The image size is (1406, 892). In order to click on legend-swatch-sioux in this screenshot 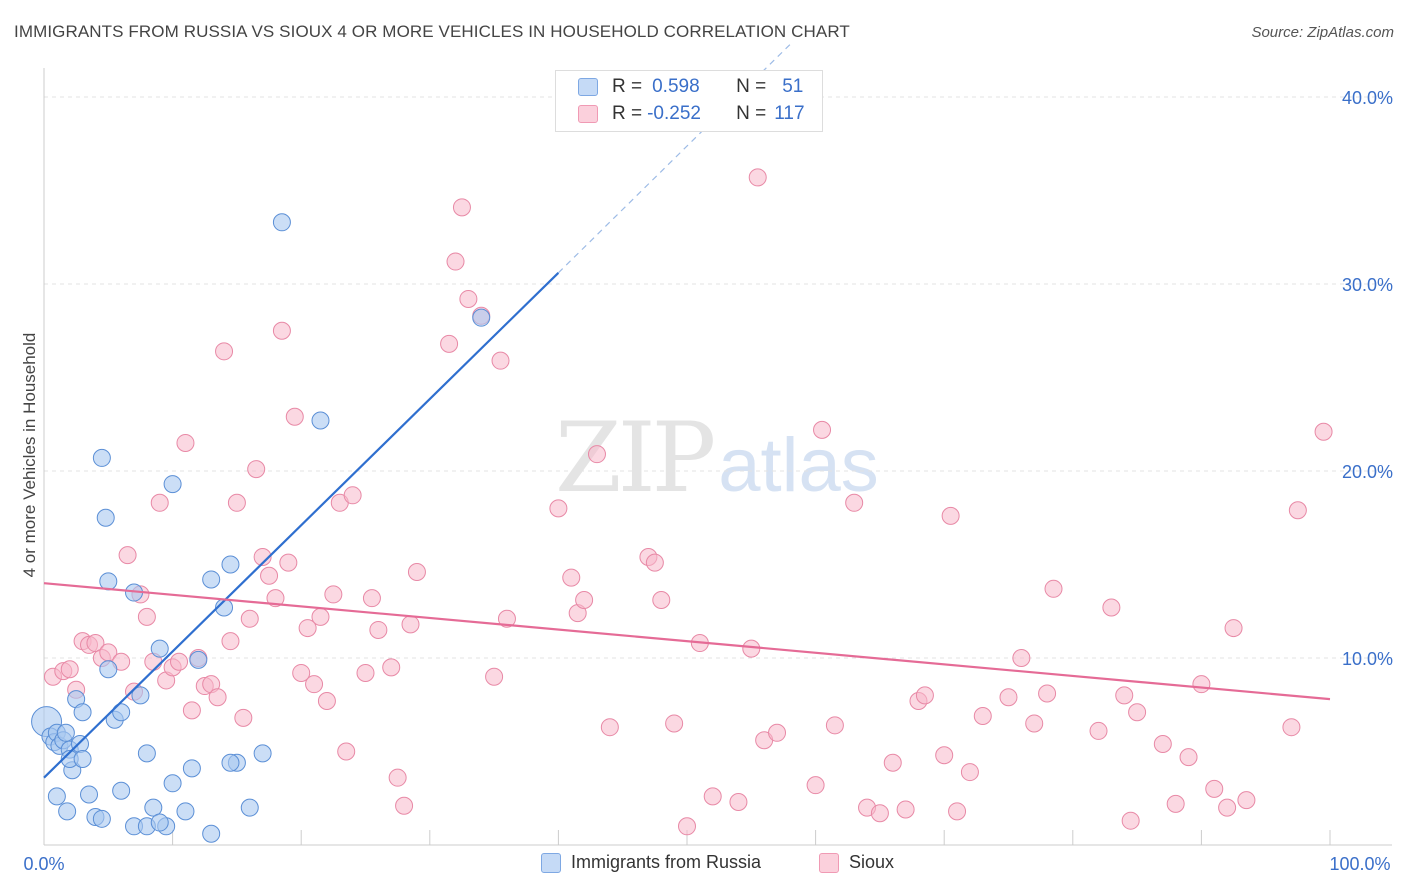, I will do `click(588, 114)`.